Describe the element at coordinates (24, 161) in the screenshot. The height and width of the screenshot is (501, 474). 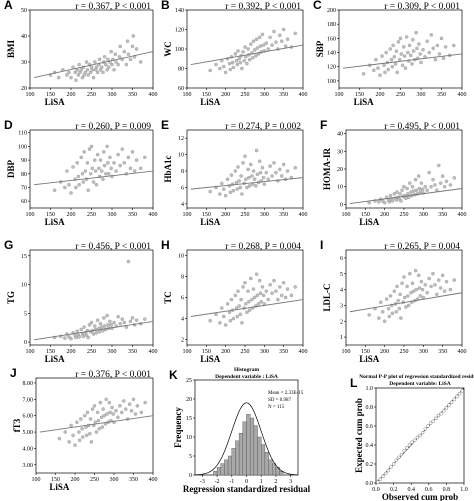
I see `y-tick-label: 90` at that location.